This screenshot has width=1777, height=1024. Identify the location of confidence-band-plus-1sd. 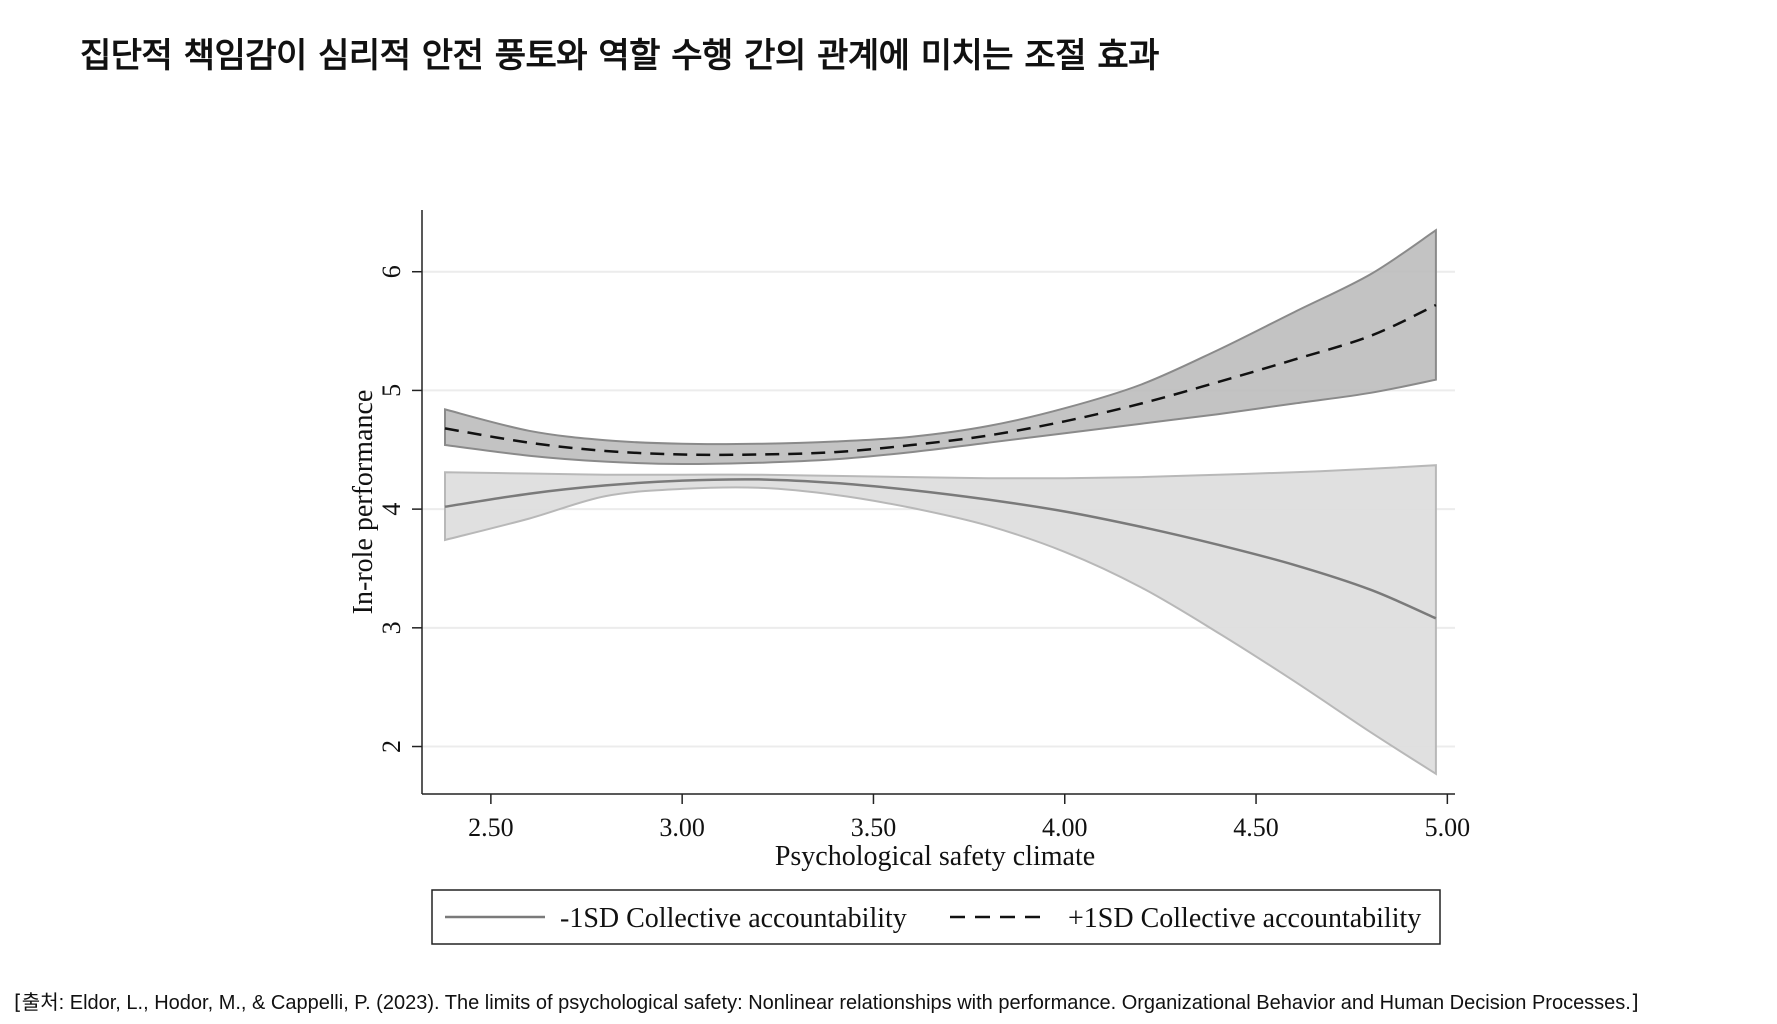
(940, 347).